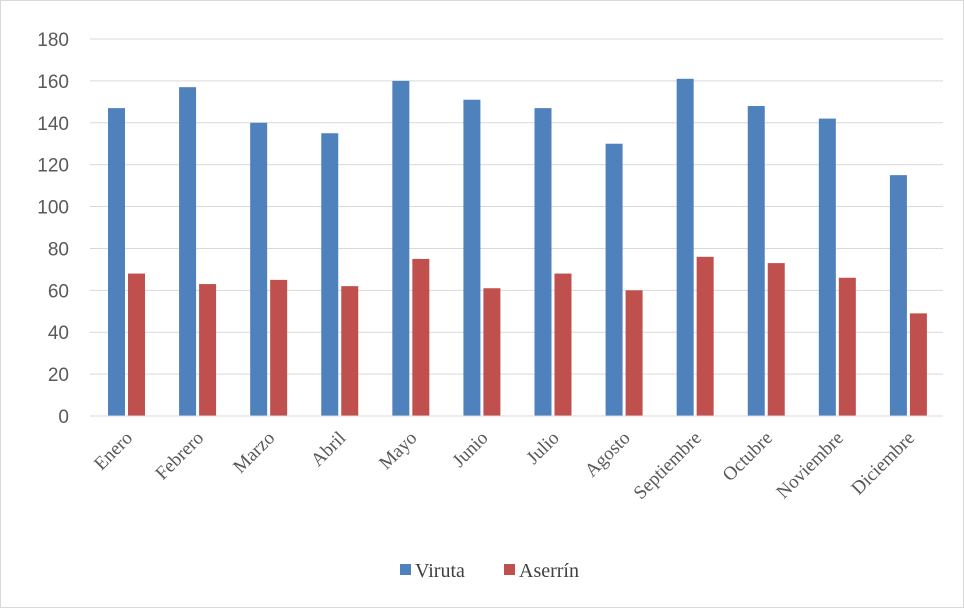 The height and width of the screenshot is (608, 964). Describe the element at coordinates (279, 347) in the screenshot. I see `bar-aserrn-marzo` at that location.